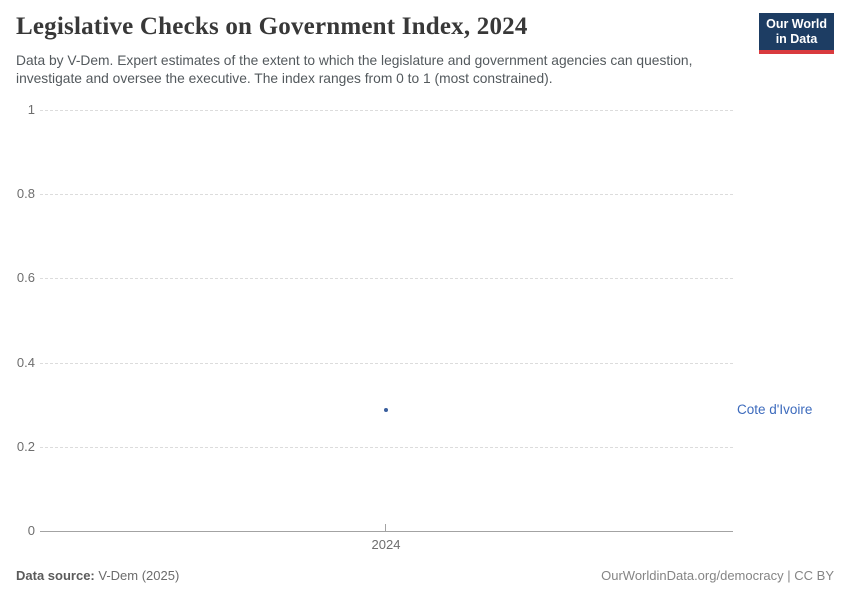  Describe the element at coordinates (25, 362) in the screenshot. I see `y-axis-label-0.4: 0.4` at that location.